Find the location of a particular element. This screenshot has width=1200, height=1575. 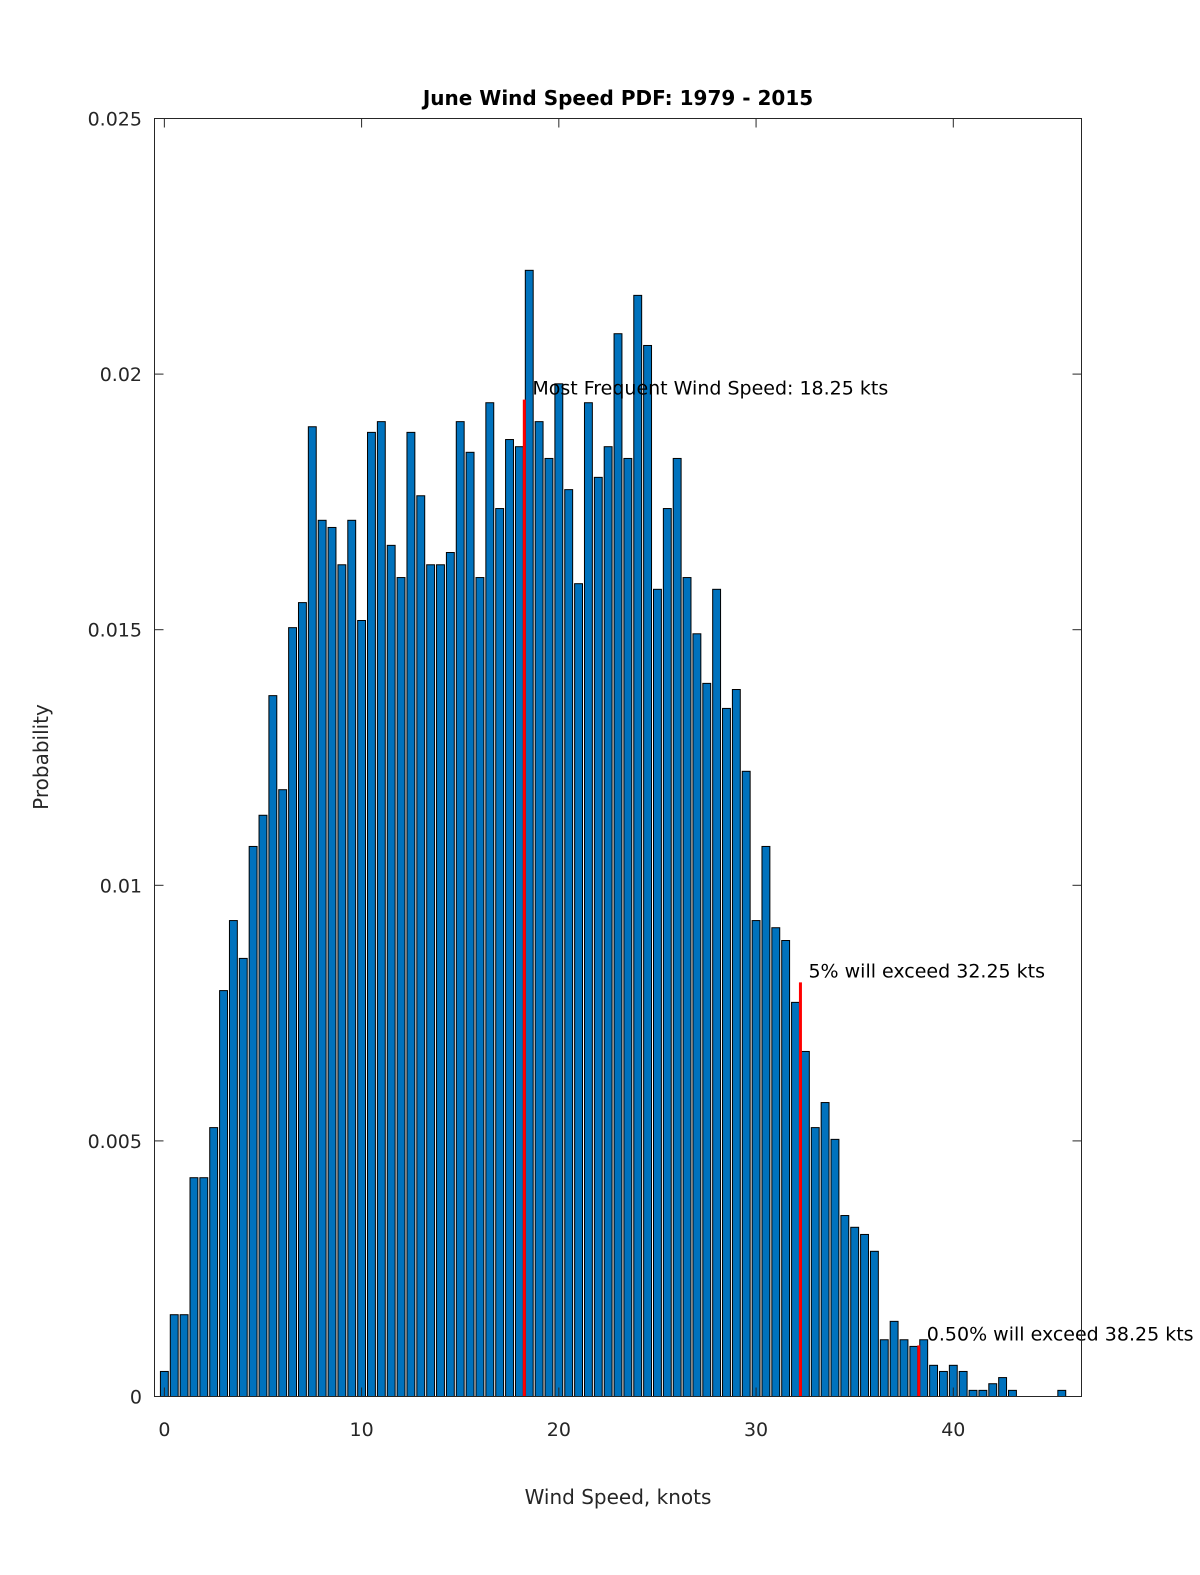

x-tick-label: 0 is located at coordinates (164, 1430).